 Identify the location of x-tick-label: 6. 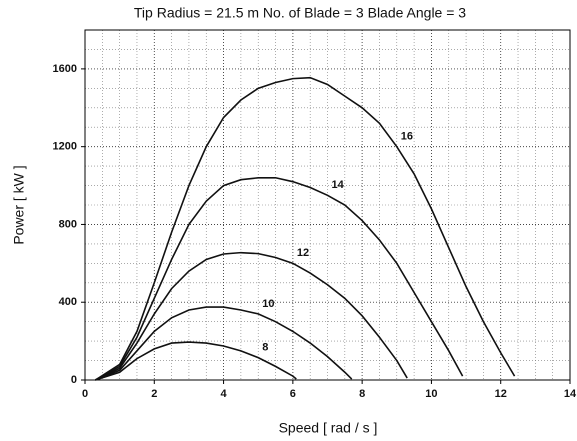
(293, 394).